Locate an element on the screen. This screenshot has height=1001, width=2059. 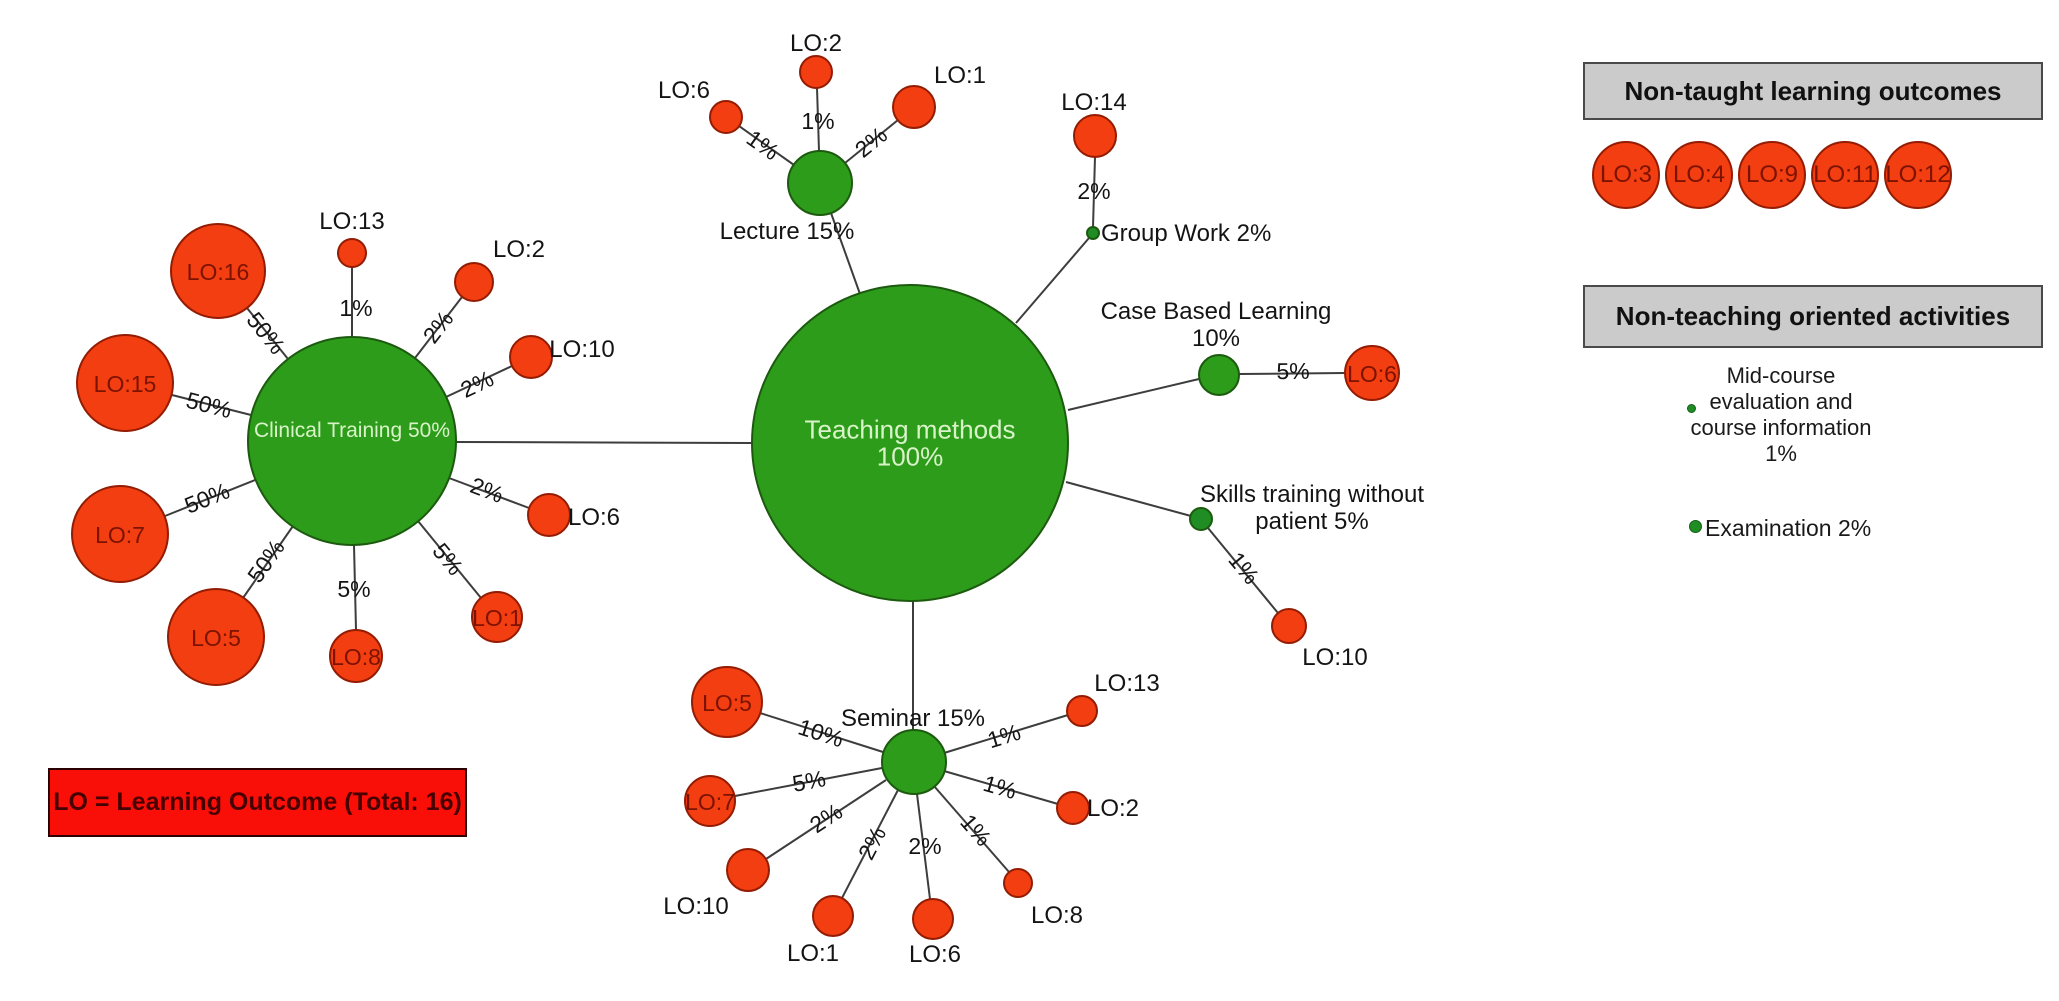
label-seminar-lo8: LO:8 is located at coordinates (1057, 915).